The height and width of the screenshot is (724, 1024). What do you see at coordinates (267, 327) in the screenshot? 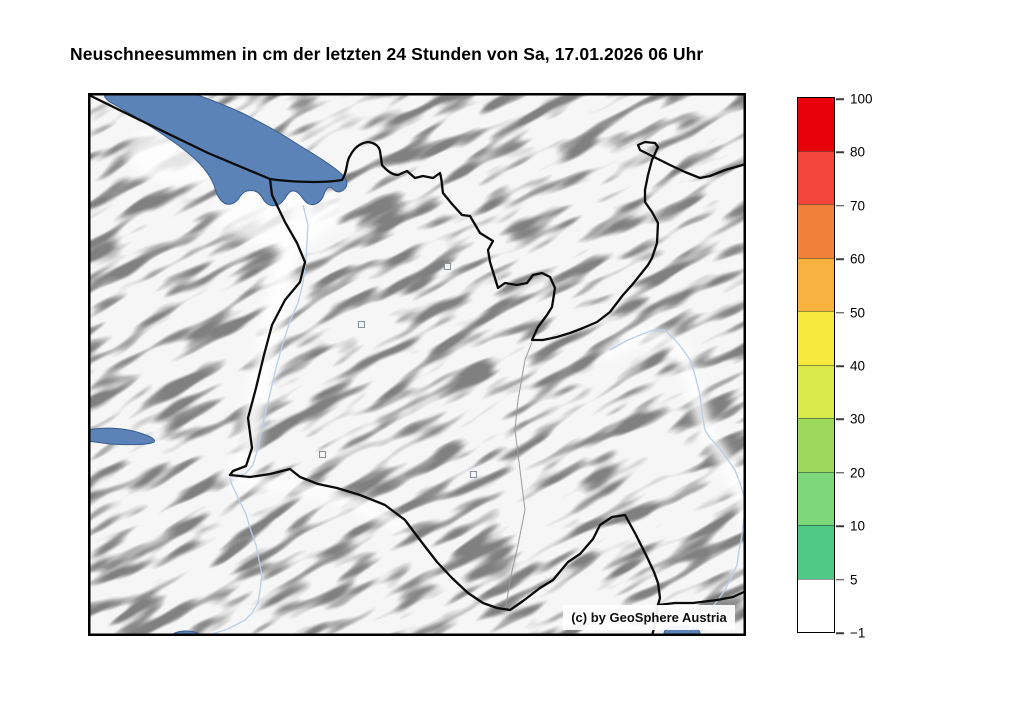
I see `border-rhine-valley` at bounding box center [267, 327].